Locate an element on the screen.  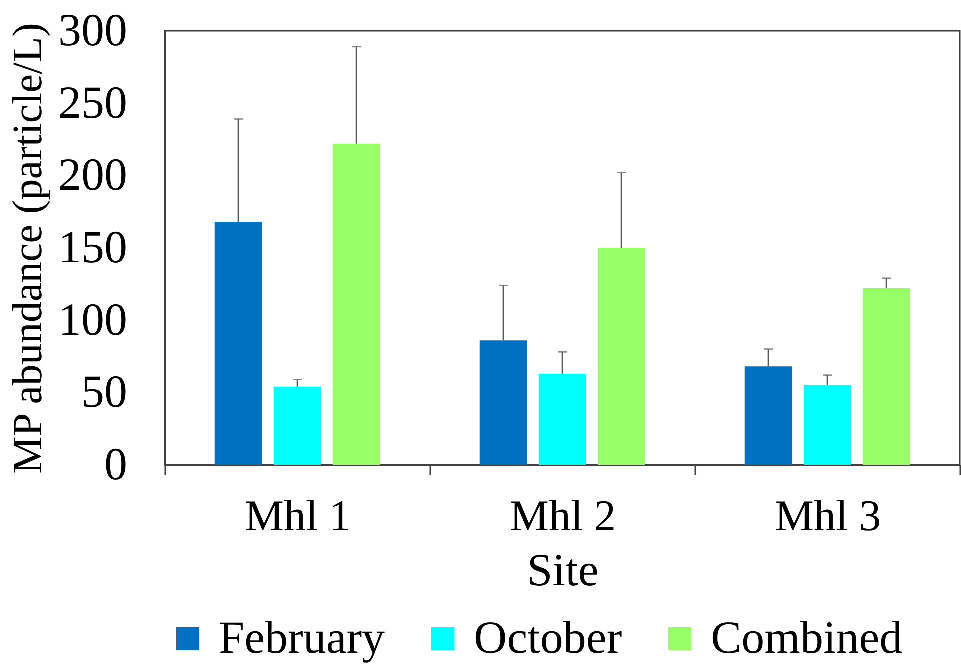
y-tick-label: 150 is located at coordinates (93, 247).